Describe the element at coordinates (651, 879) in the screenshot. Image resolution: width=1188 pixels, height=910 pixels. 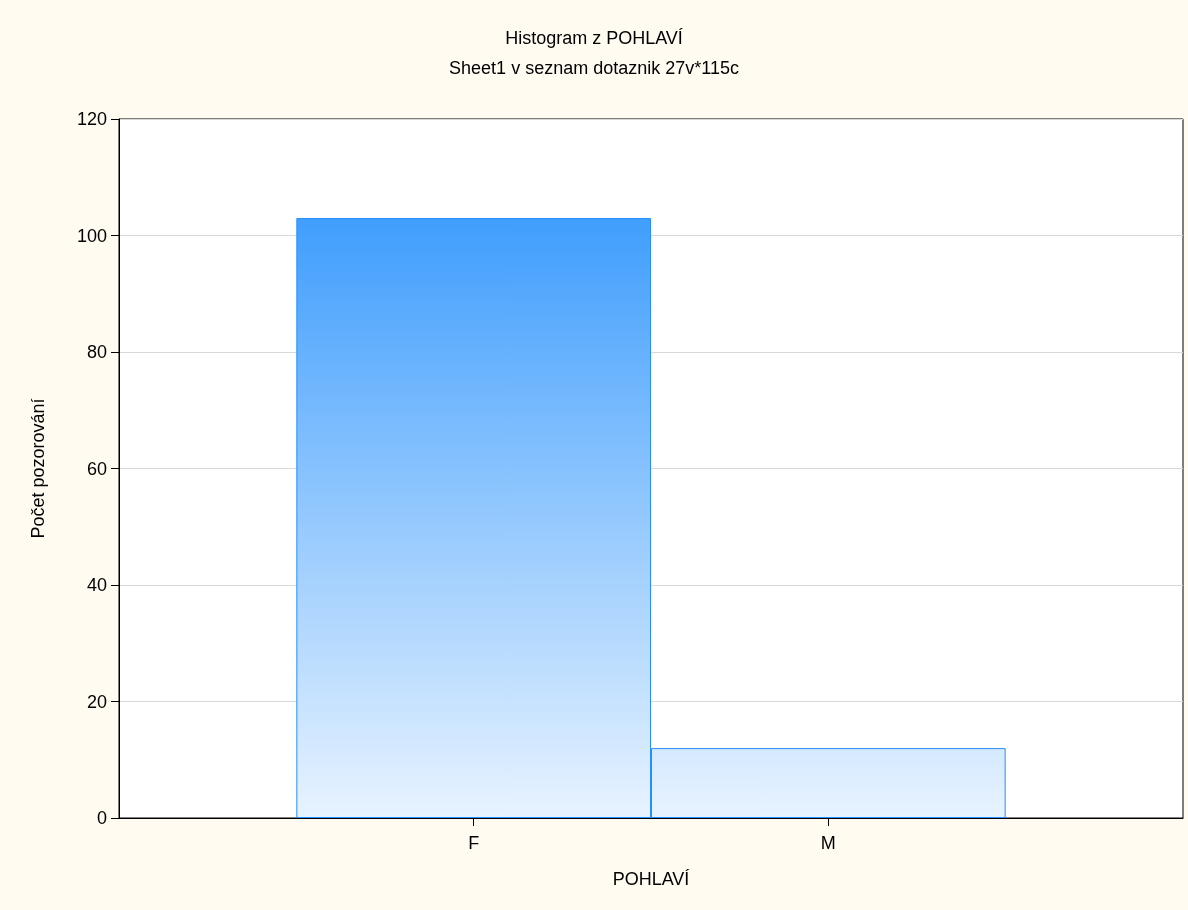
I see `x-axis-title: POHLAVÍ` at that location.